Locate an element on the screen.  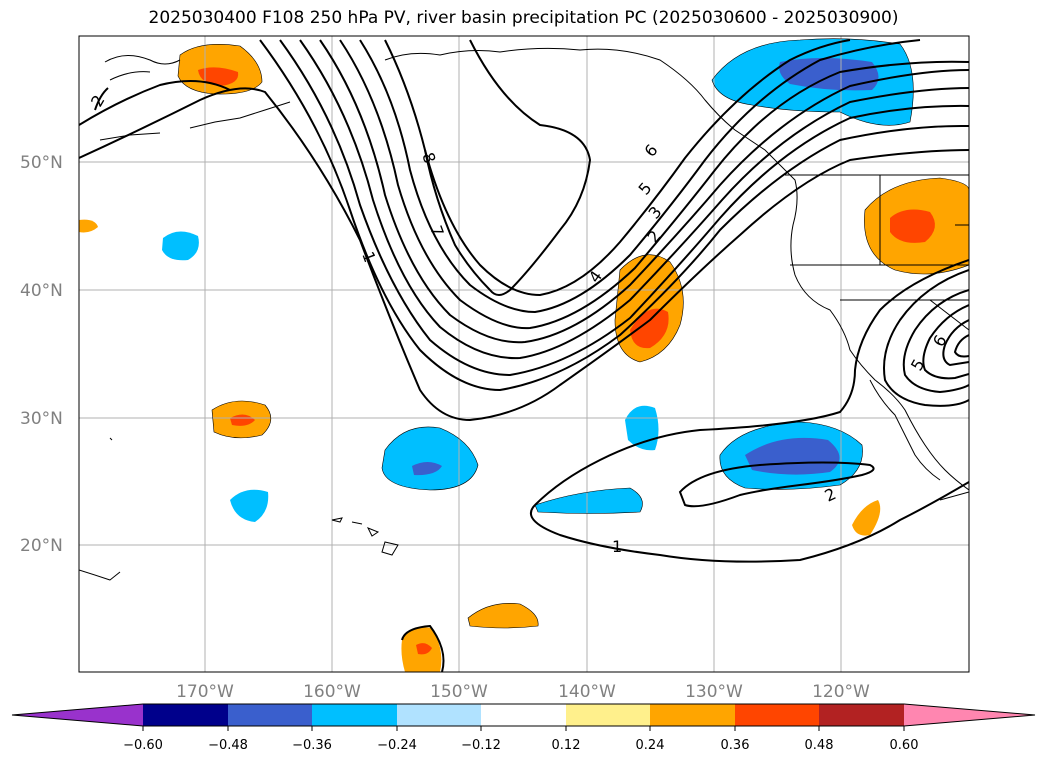
colorbar-tick-label: 0.12 is located at coordinates (566, 745).